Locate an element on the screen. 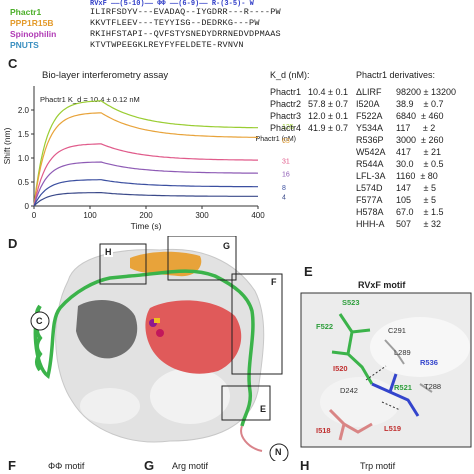  series-label: 125 is located at coordinates (288, 127).